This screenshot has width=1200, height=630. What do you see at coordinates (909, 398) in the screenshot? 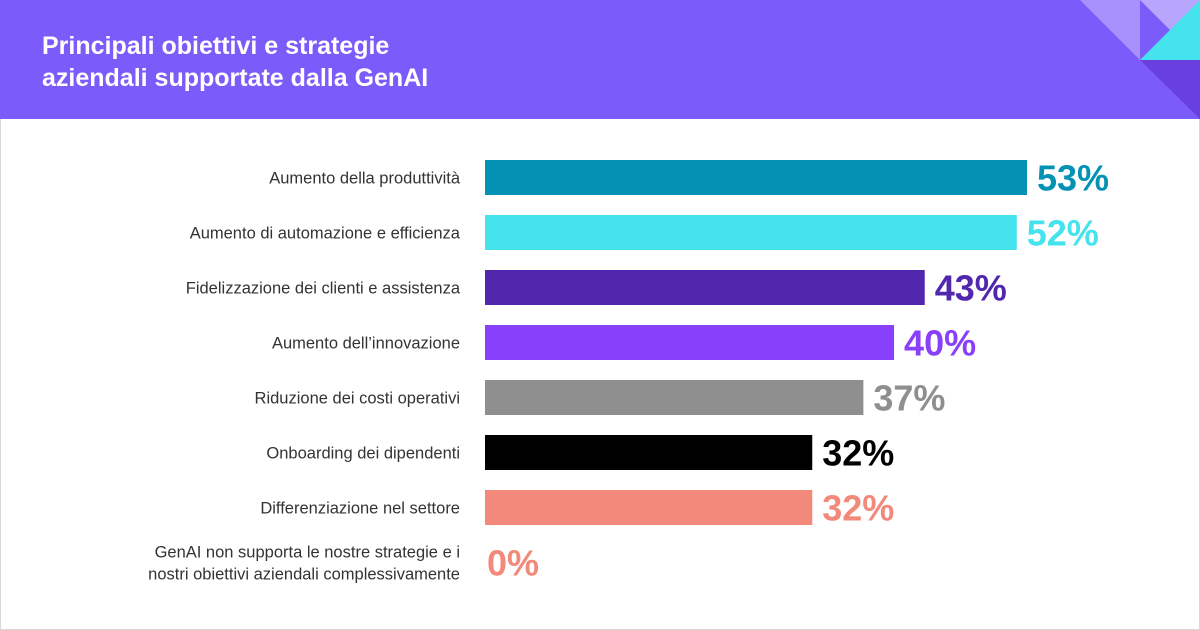
I see `value-label-5: 37%` at bounding box center [909, 398].